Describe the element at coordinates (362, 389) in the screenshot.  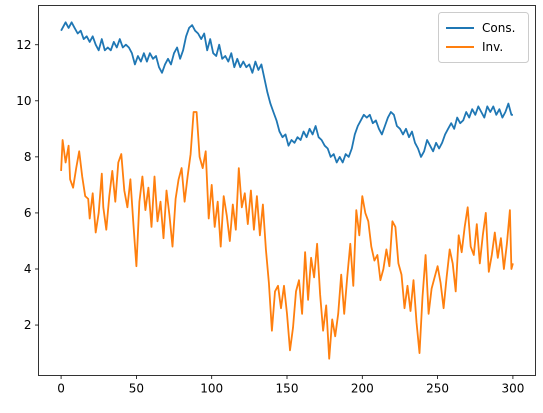
I see `x-tick-label: 200` at that location.